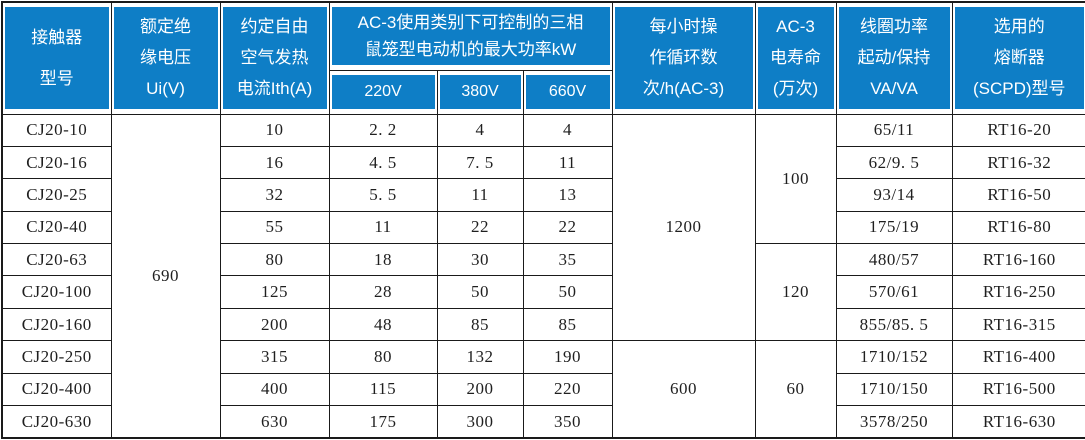 This screenshot has width=1085, height=440. Describe the element at coordinates (57, 37) in the screenshot. I see `header-text: 接触器` at that location.